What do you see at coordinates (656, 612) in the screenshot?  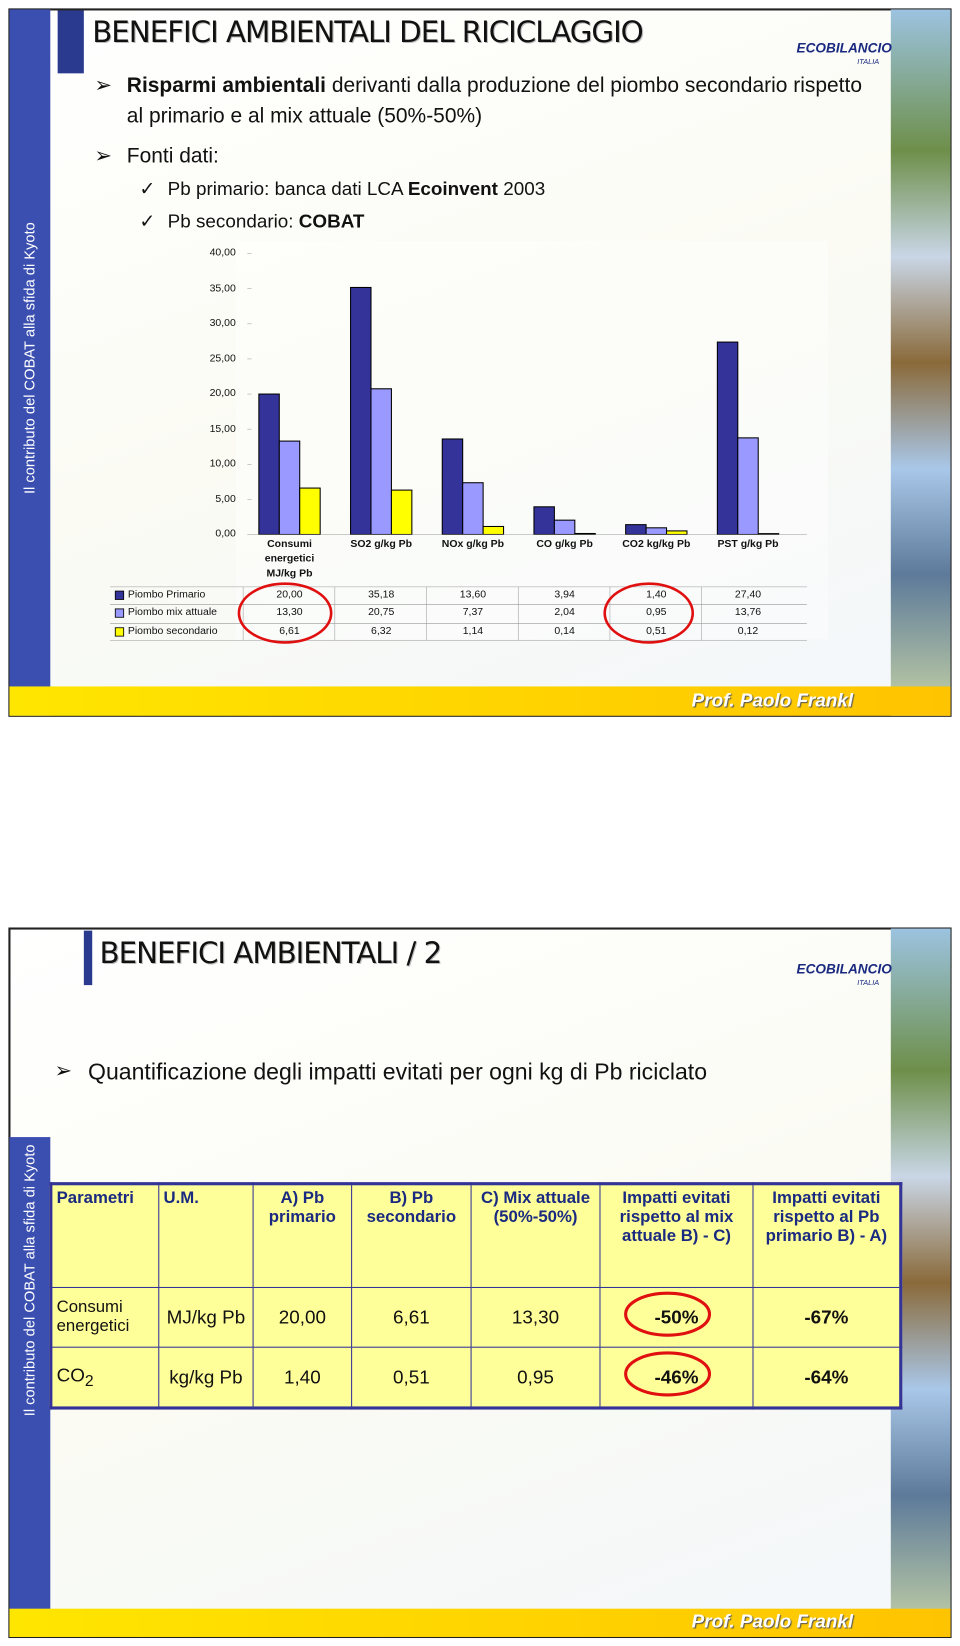 I see `data-label: 0,95` at bounding box center [656, 612].